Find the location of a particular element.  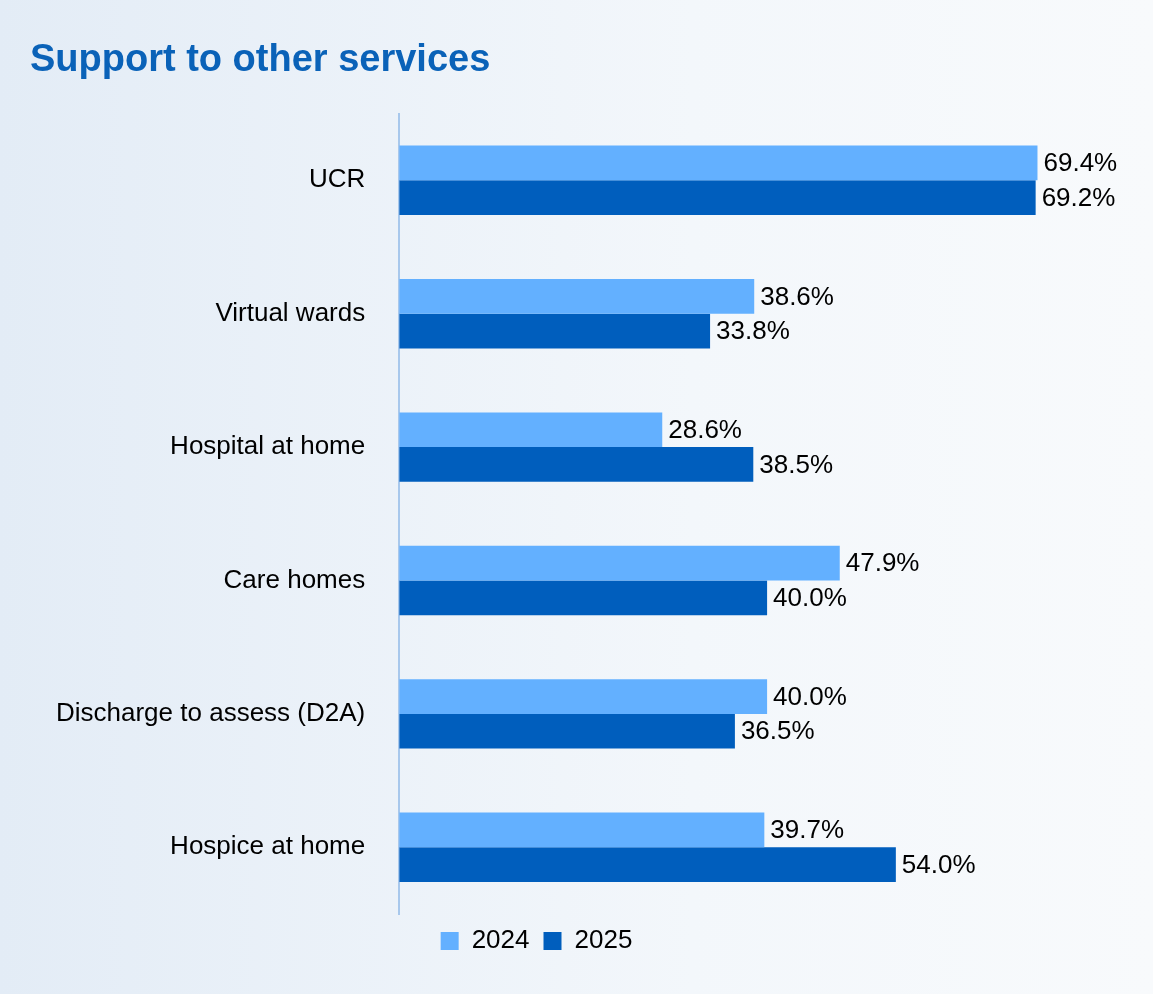

data-label: 47.9% is located at coordinates (882, 562).